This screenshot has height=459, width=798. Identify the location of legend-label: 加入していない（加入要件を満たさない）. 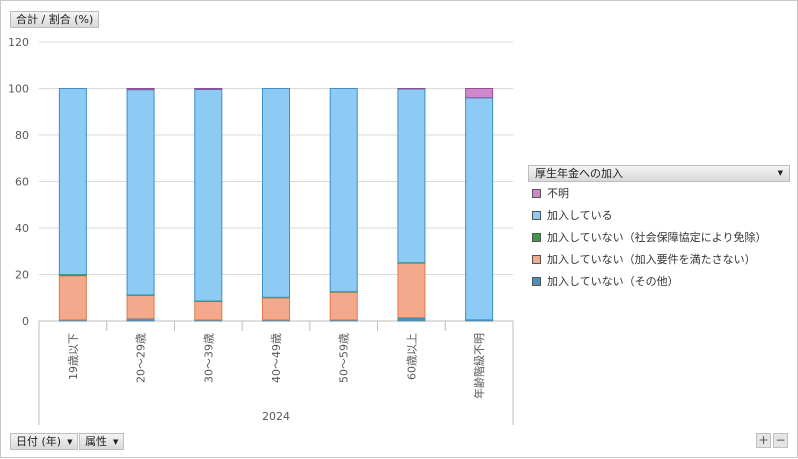
(651, 259).